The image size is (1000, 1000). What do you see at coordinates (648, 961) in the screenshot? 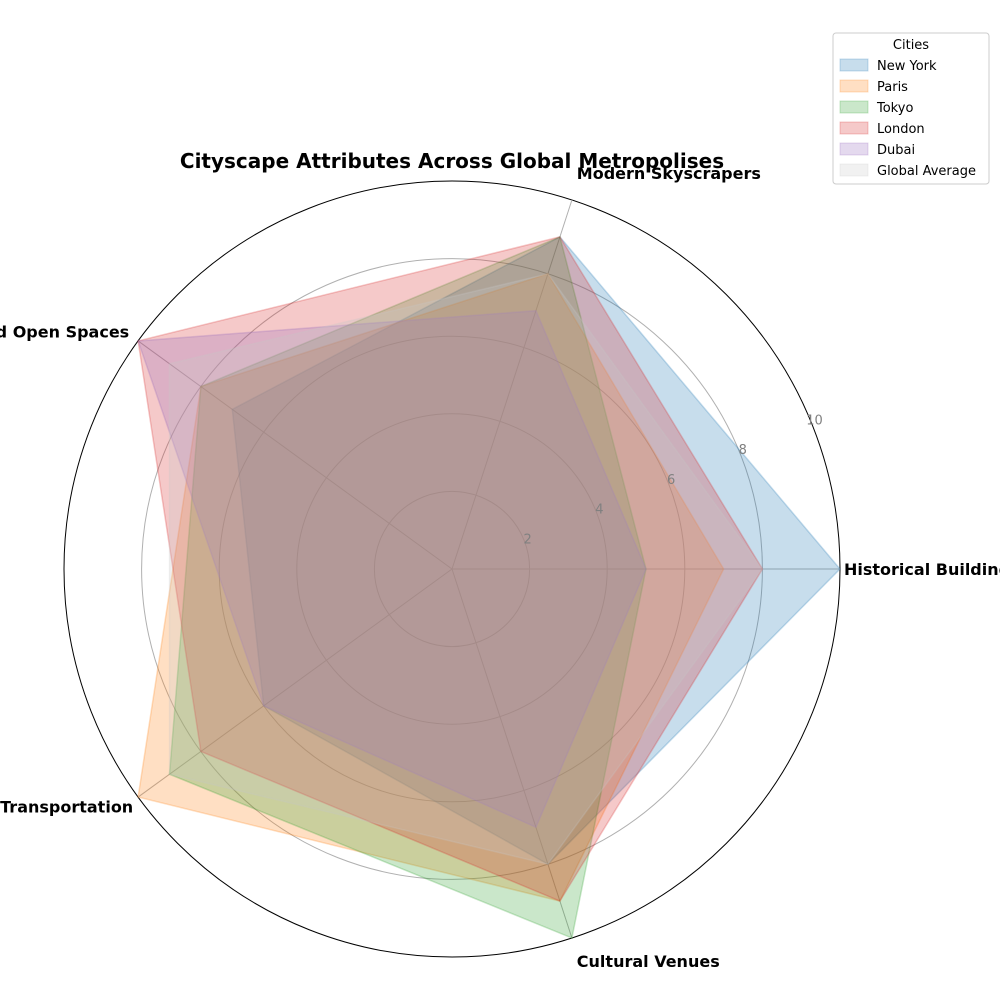
I see `axis-label-cultural-venues: Cultural Venues` at bounding box center [648, 961].